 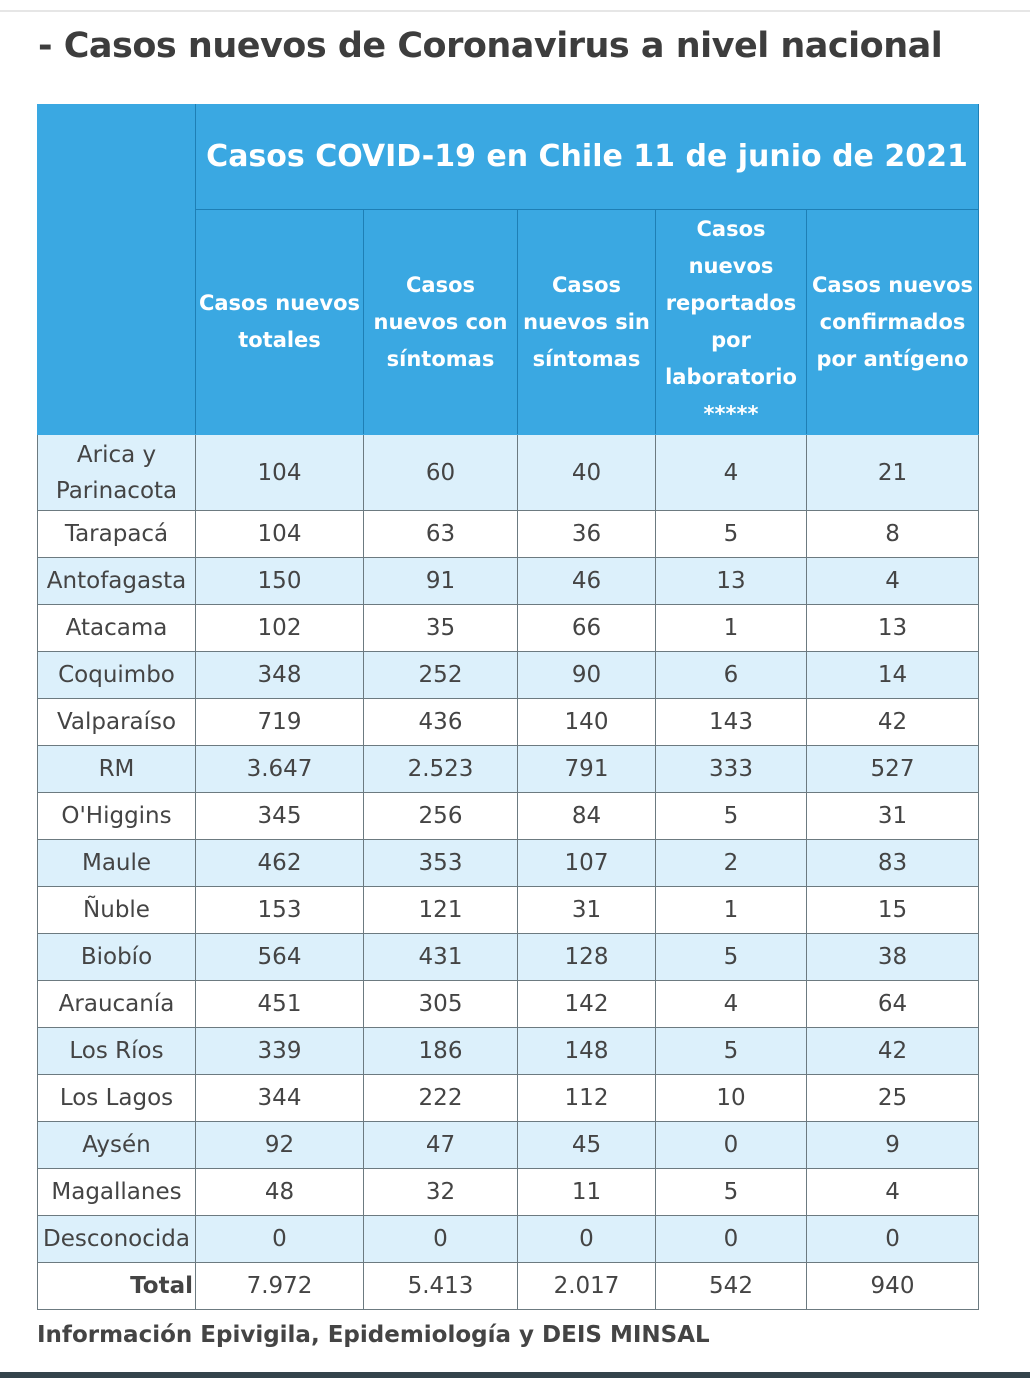 I want to click on table-row: Aysén 92 47 45 0 9, so click(x=508, y=1145).